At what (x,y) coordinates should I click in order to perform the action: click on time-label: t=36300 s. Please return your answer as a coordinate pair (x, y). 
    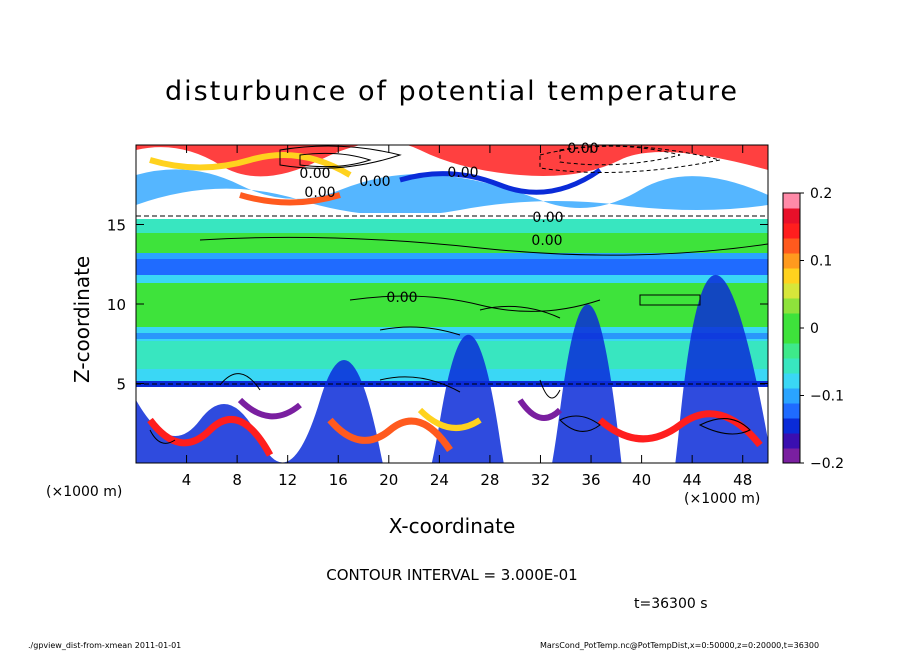
    Looking at the image, I should click on (671, 604).